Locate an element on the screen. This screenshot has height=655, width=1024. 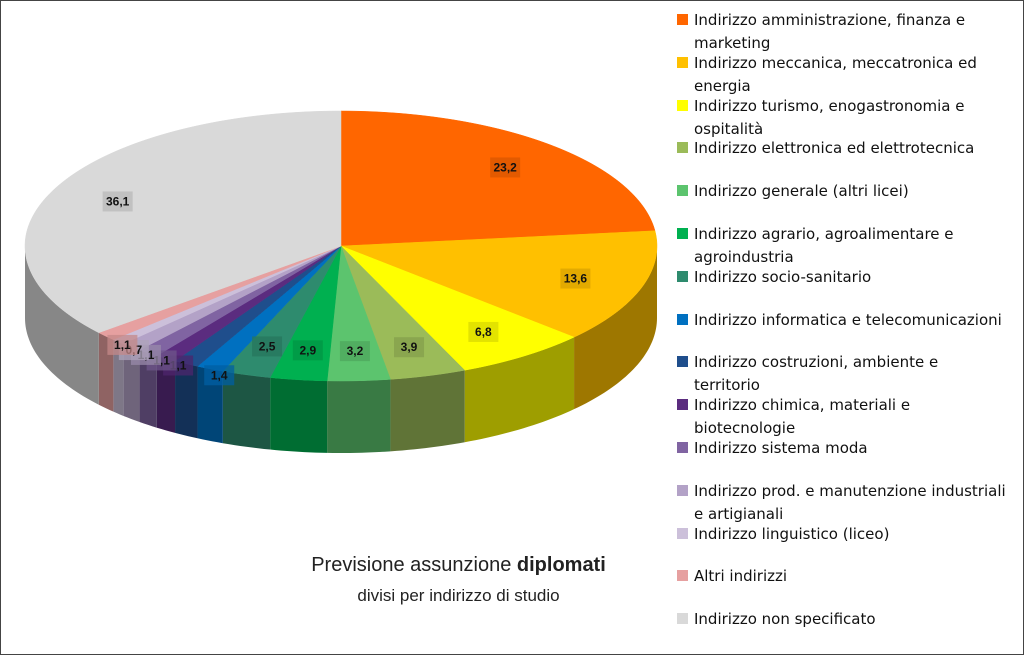
legend-label: Indirizzo sistema moda is located at coordinates (781, 448).